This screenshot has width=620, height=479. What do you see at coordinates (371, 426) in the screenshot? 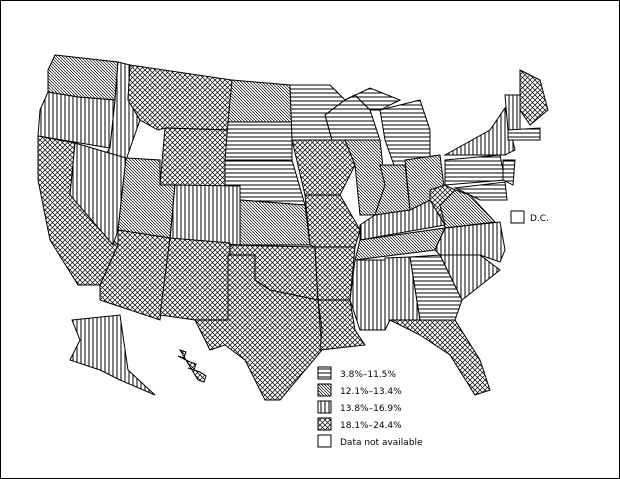
I see `legend-label: 18.1%–24.4%` at bounding box center [371, 426].